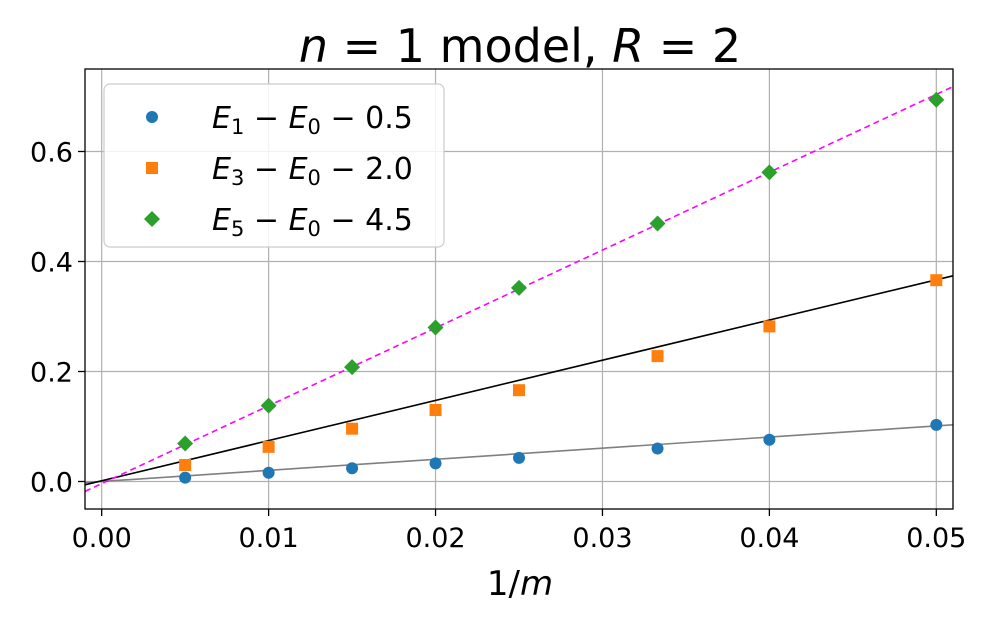  I want to click on y-tick-label: 0.6, so click(51, 153).